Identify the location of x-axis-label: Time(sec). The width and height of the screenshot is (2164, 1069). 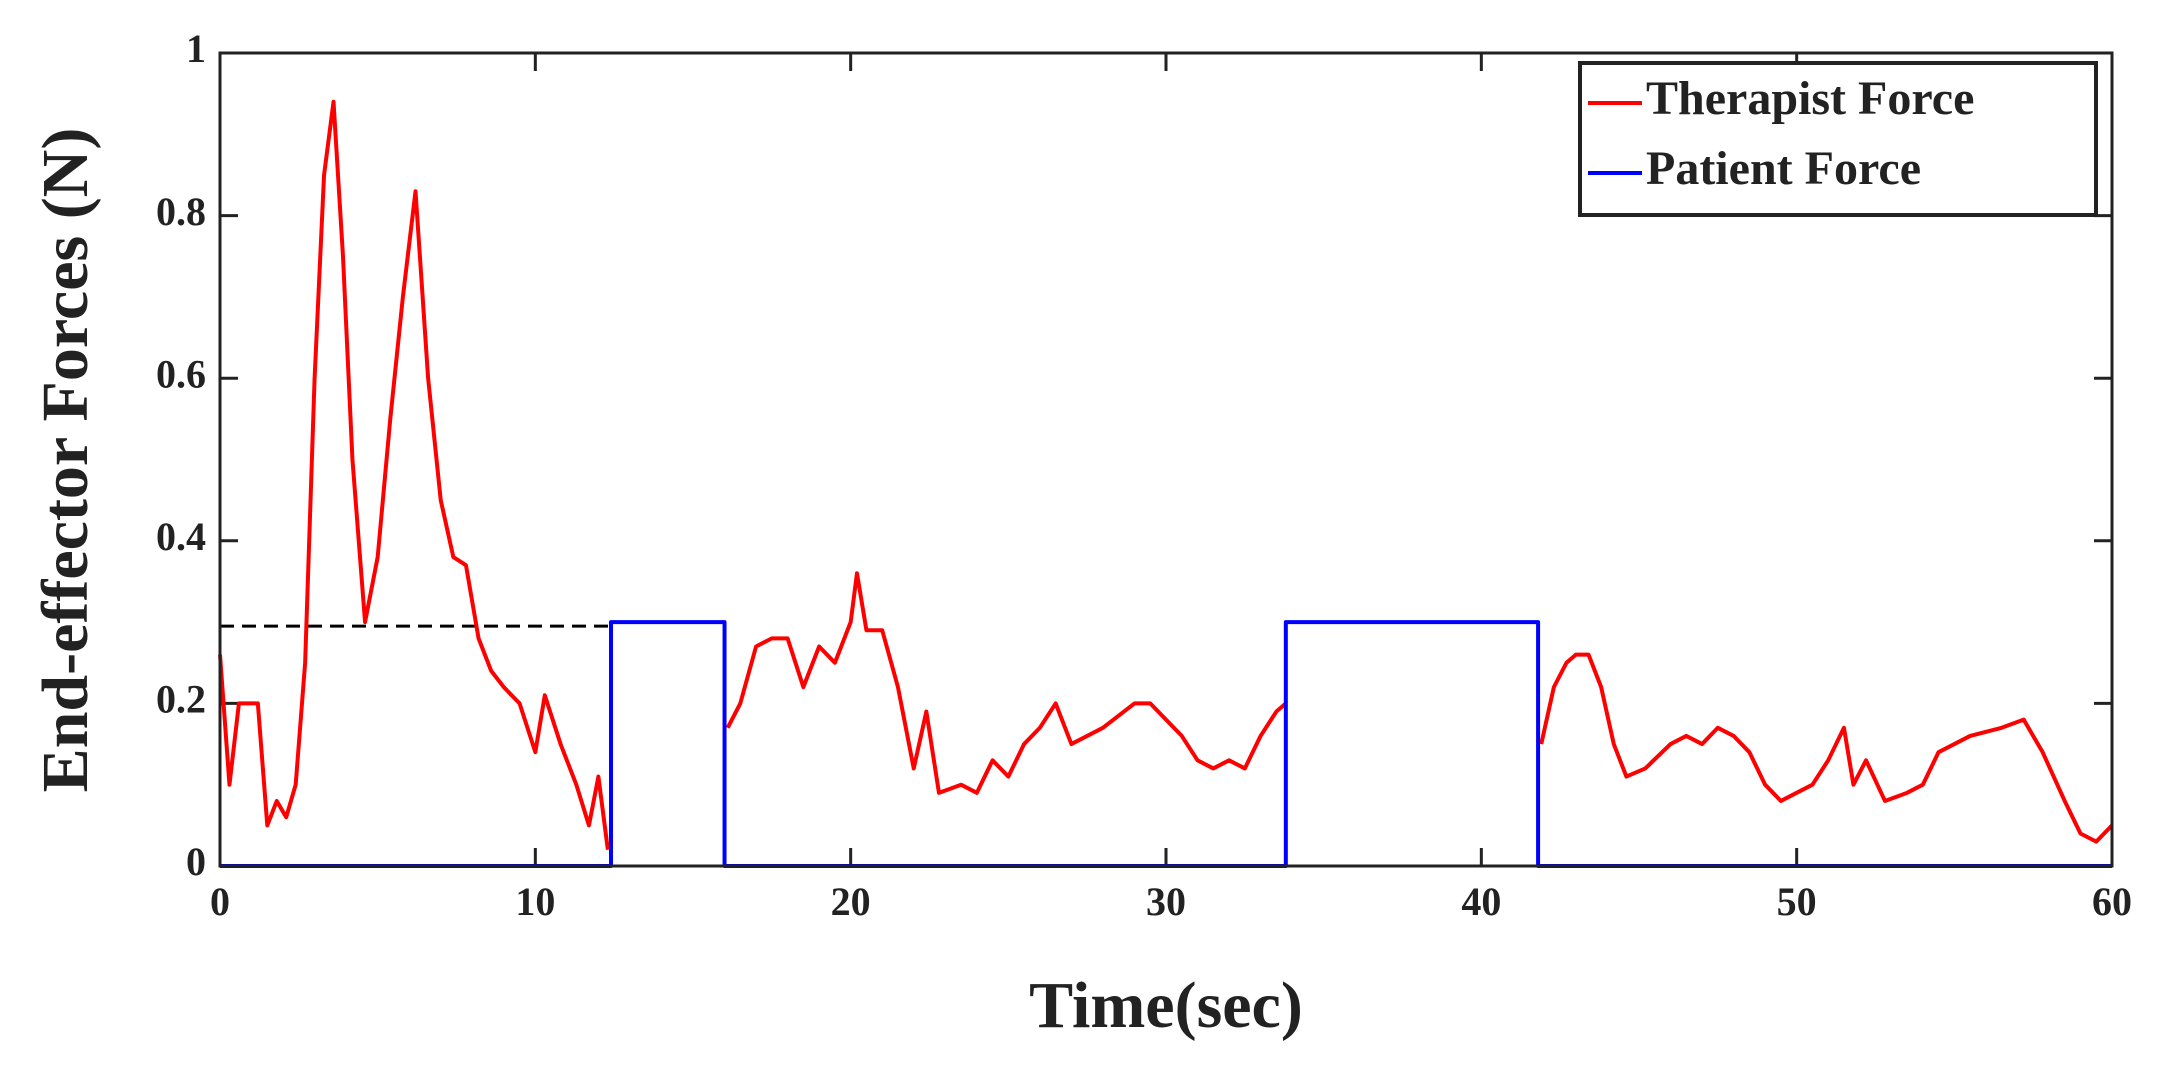
(1166, 1005).